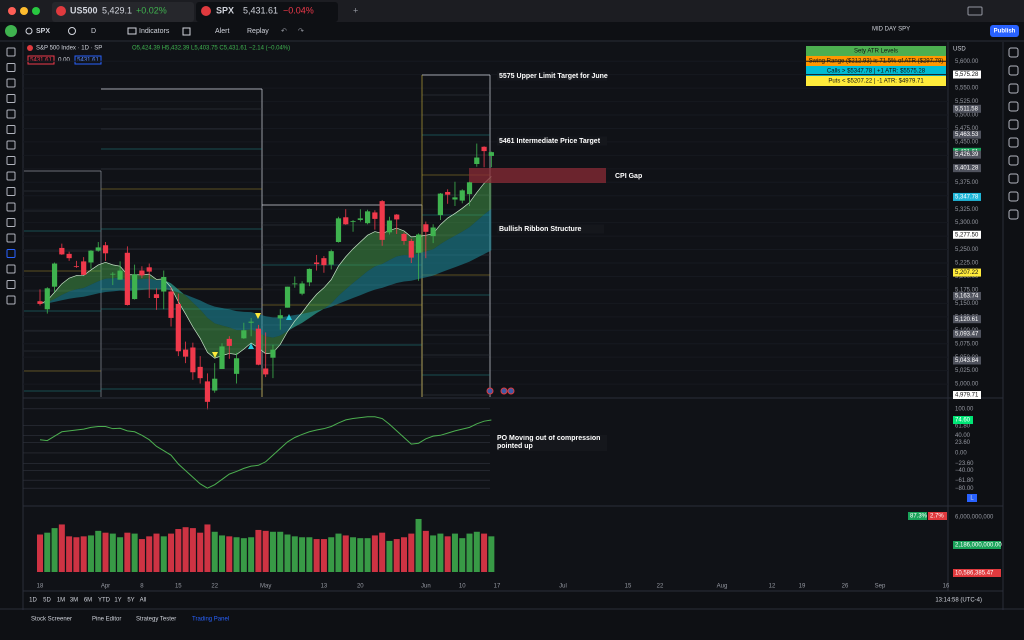  I want to click on percent-label: 2.7%, so click(937, 517).